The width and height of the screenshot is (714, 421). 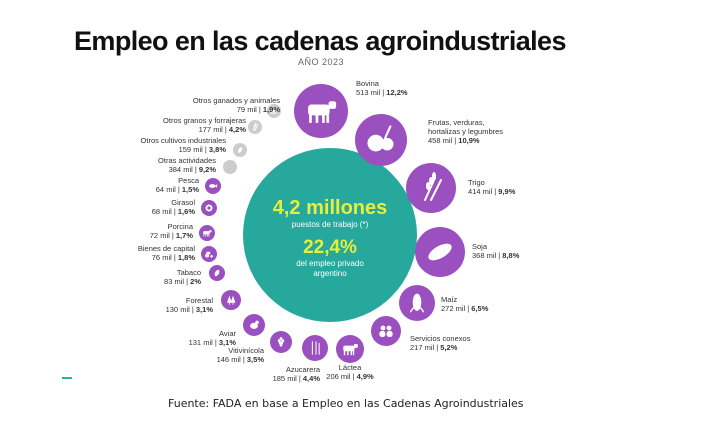 What do you see at coordinates (209, 254) in the screenshot?
I see `tractor-icon` at bounding box center [209, 254].